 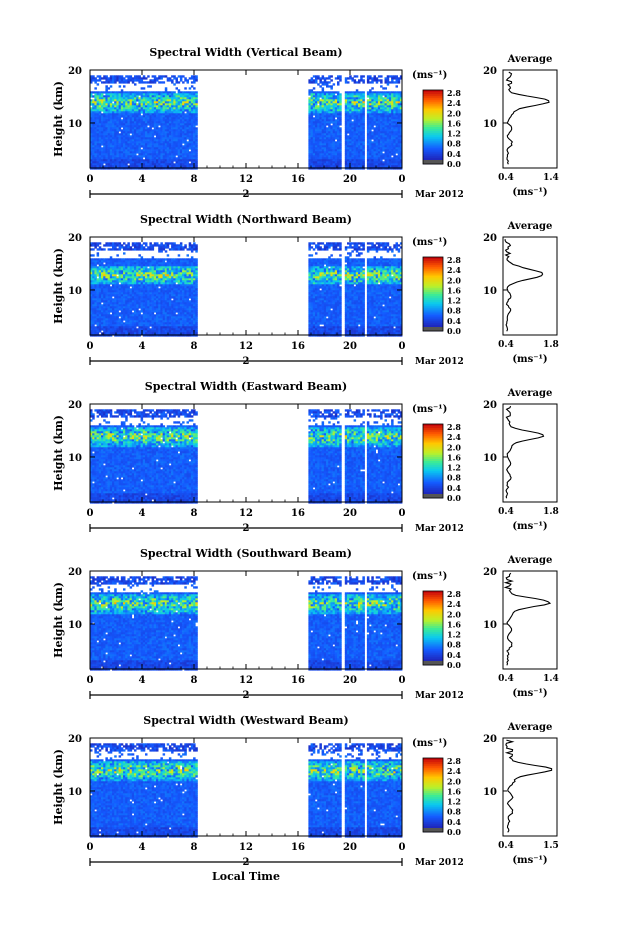 I want to click on avg-x-tick-label: 1.8, so click(x=551, y=345).